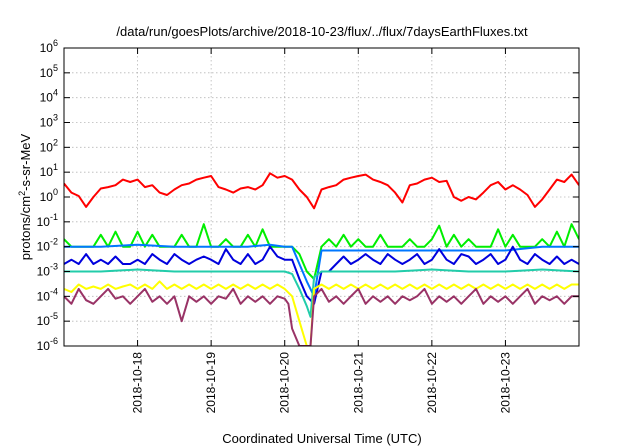  I want to click on y-tick-label: 10⁵, so click(49, 71).